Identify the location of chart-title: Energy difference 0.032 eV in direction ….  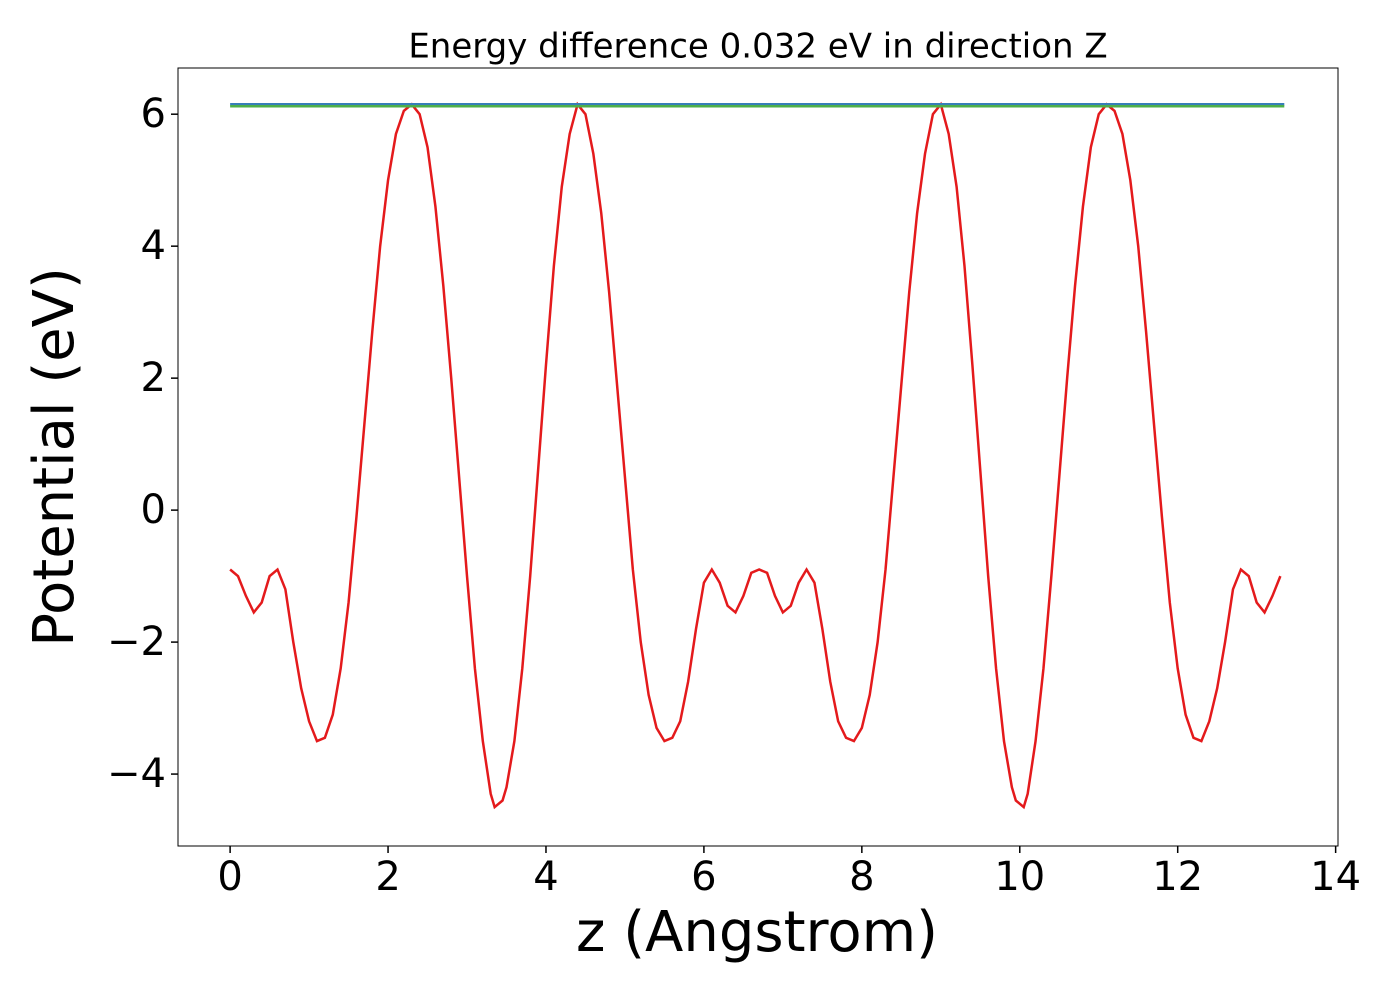
(757, 47).